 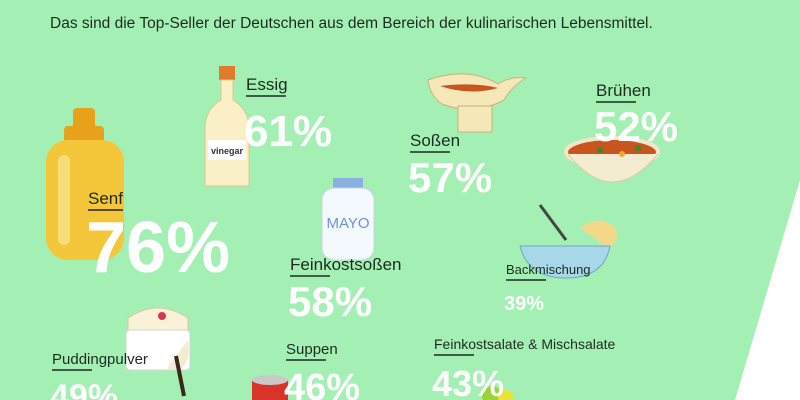 What do you see at coordinates (270, 387) in the screenshot?
I see `soup-can` at bounding box center [270, 387].